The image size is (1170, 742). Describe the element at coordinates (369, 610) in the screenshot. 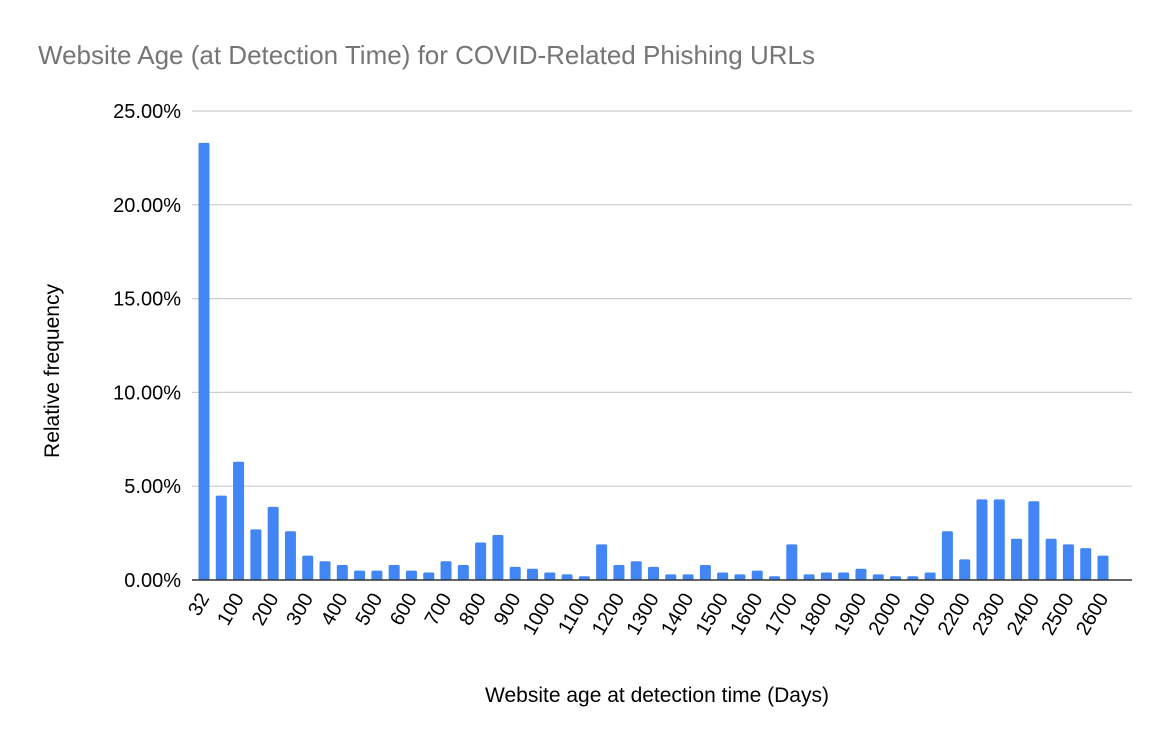

I see `x-tick-label: 500` at that location.